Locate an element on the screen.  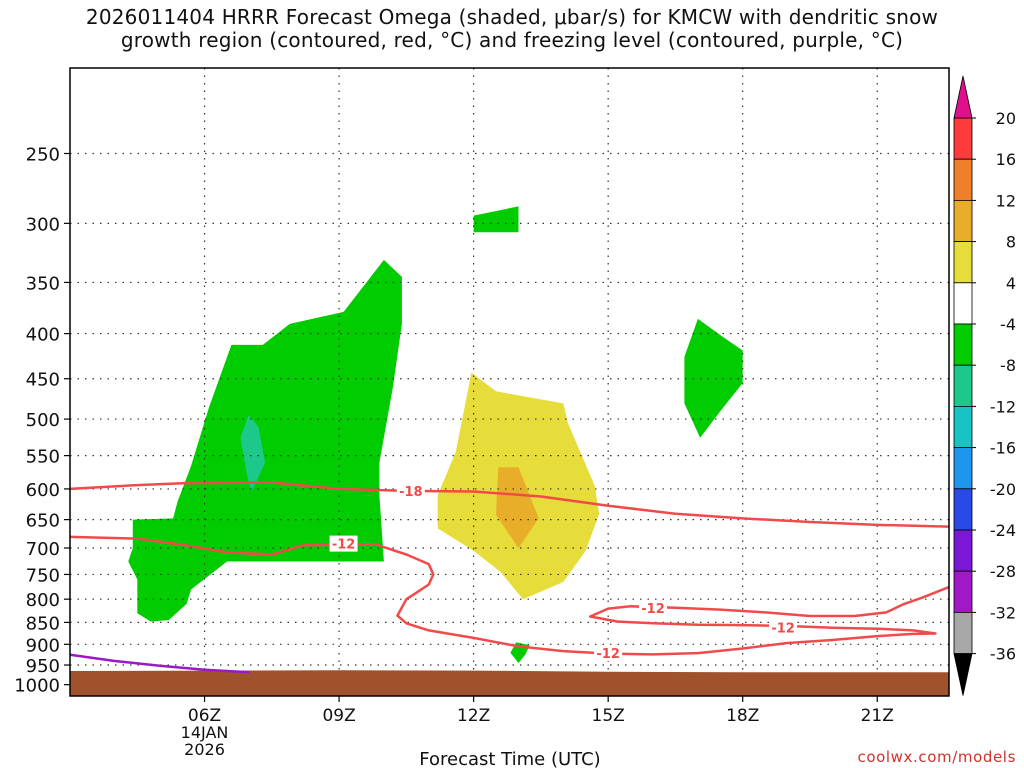
contour-freezing-level is located at coordinates (160, 663).